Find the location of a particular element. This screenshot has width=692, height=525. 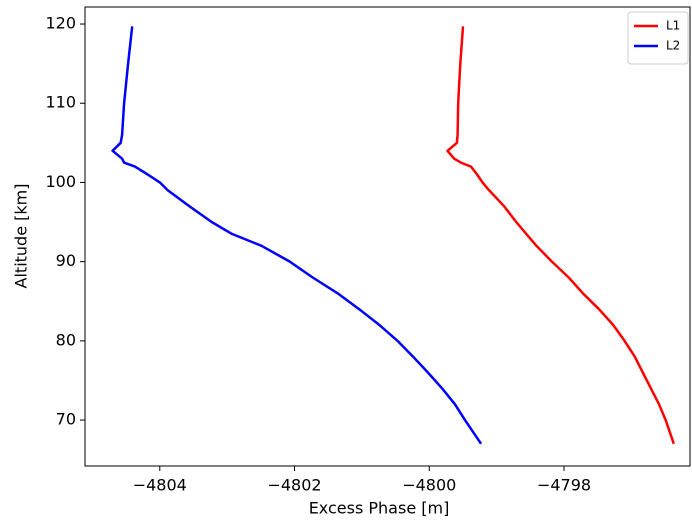

y-tick-label: 90 is located at coordinates (66, 260).